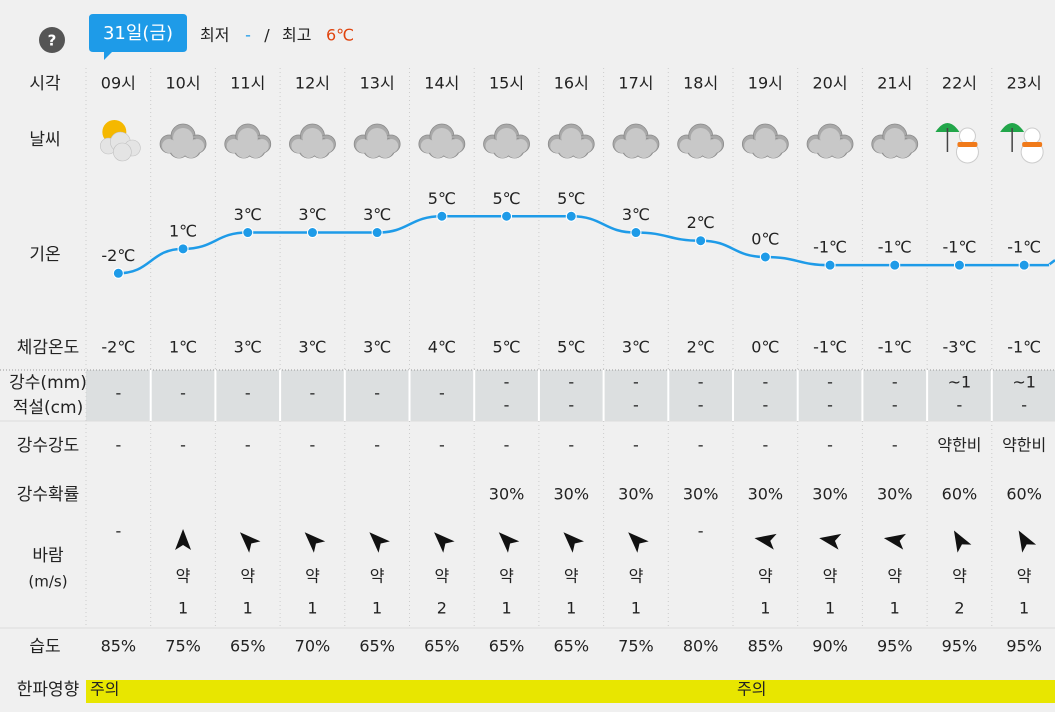 The height and width of the screenshot is (712, 1055). I want to click on humidity: 90%, so click(830, 646).